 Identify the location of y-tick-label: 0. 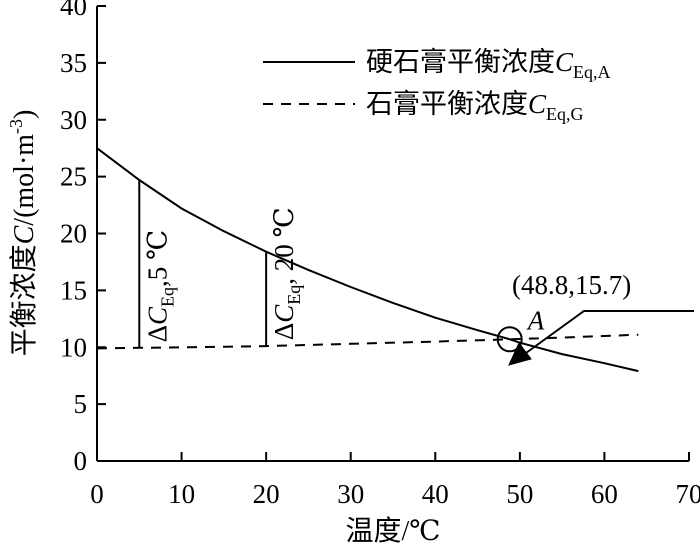
(81, 461).